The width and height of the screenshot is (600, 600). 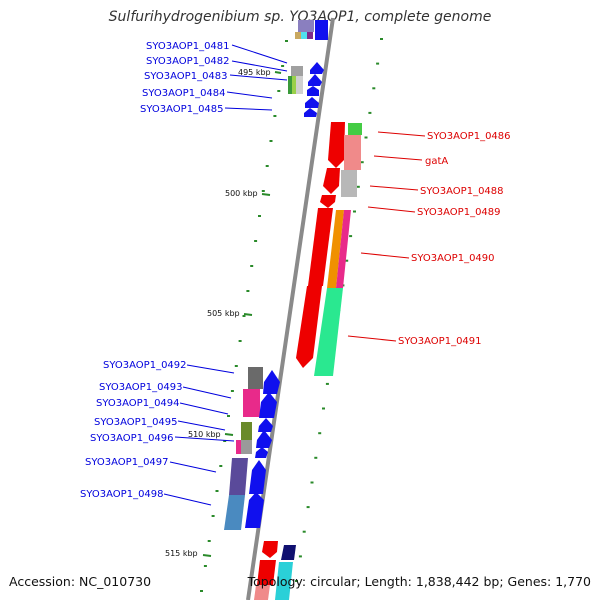 What do you see at coordinates (138, 403) in the screenshot?
I see `label-SYO3AOP1-0494: SYO3AOP1_0494` at bounding box center [138, 403].